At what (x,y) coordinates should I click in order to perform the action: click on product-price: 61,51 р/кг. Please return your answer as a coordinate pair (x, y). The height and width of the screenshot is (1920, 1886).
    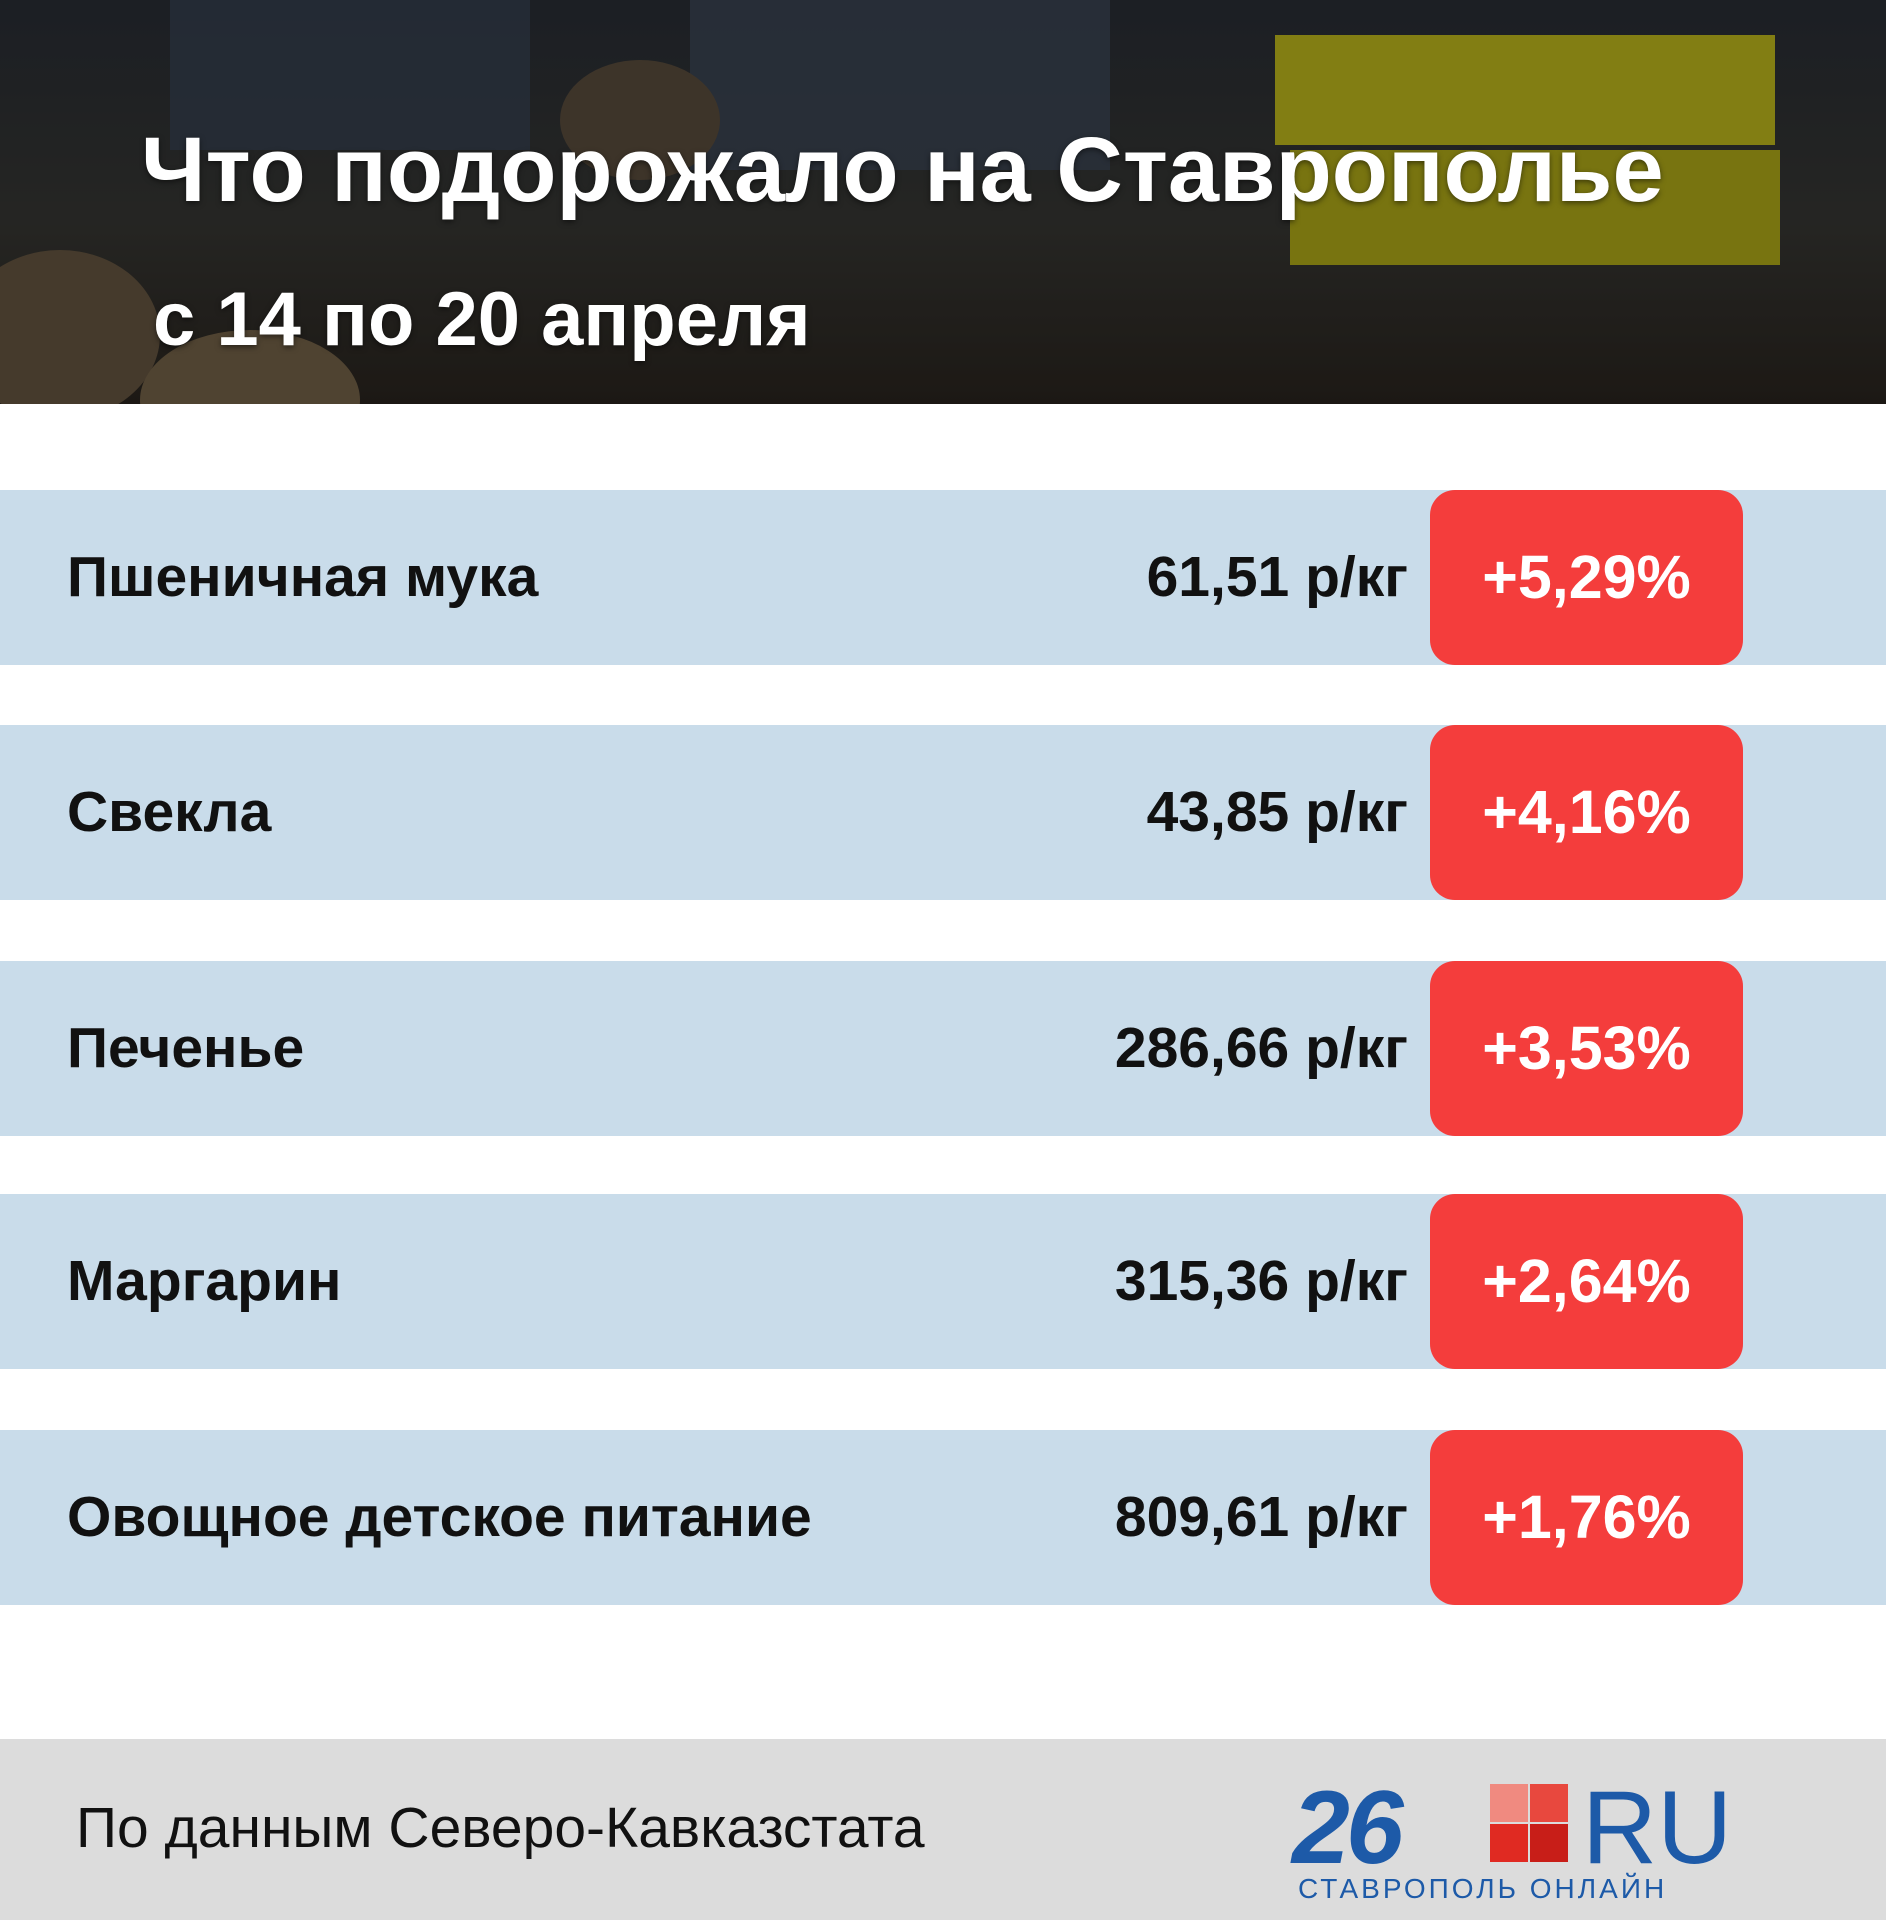
    Looking at the image, I should click on (1277, 577).